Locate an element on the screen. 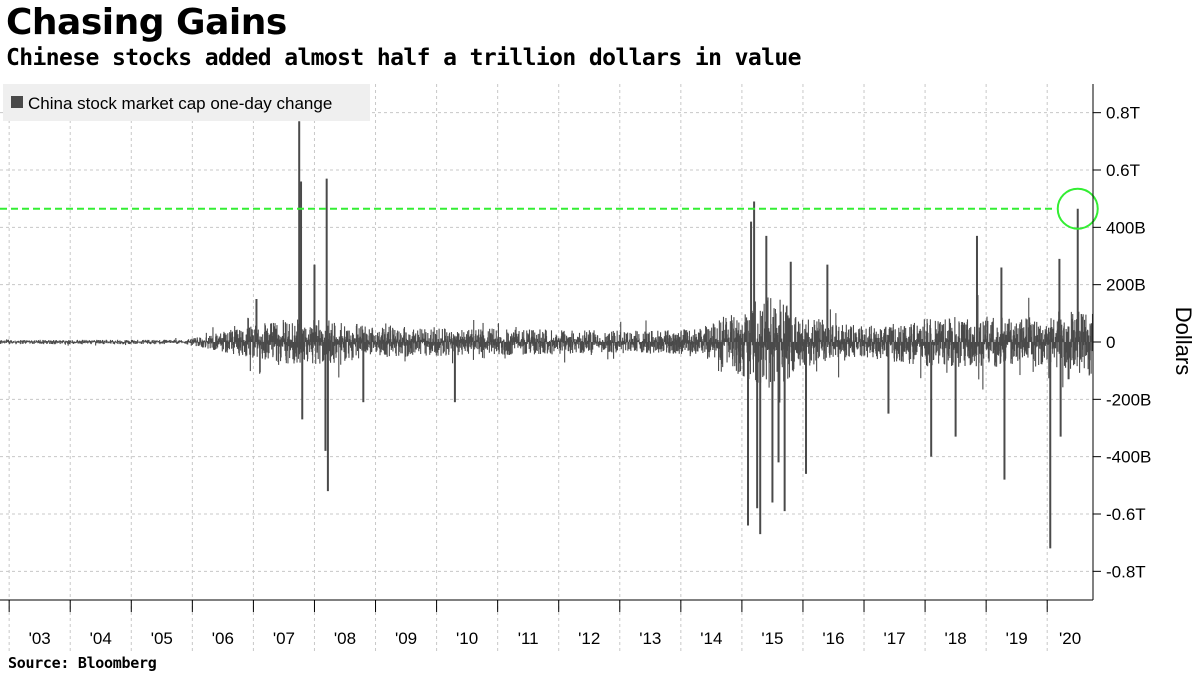 The image size is (1200, 675). x-tick-label: '18 is located at coordinates (956, 638).